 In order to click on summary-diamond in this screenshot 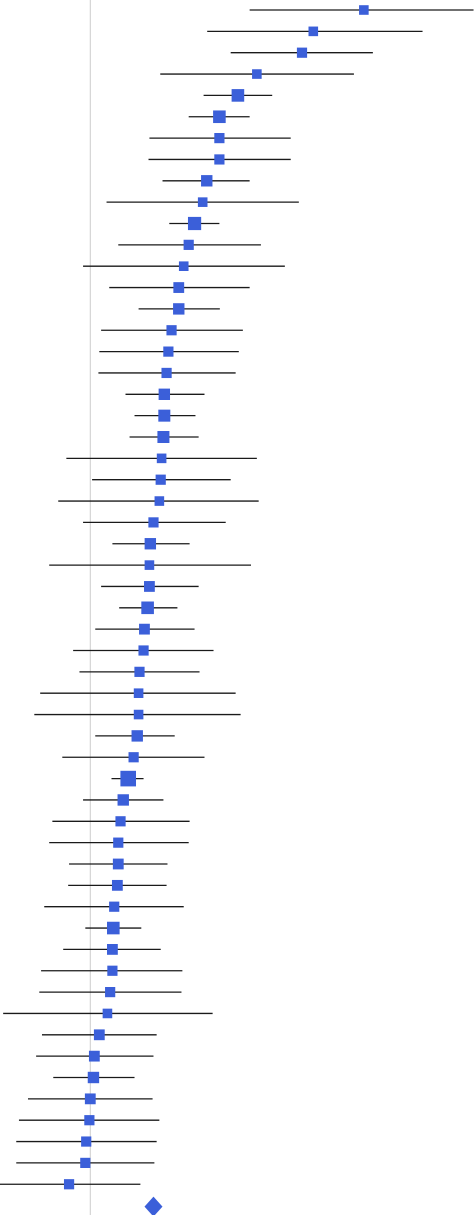, I will do `click(153, 1205)`.